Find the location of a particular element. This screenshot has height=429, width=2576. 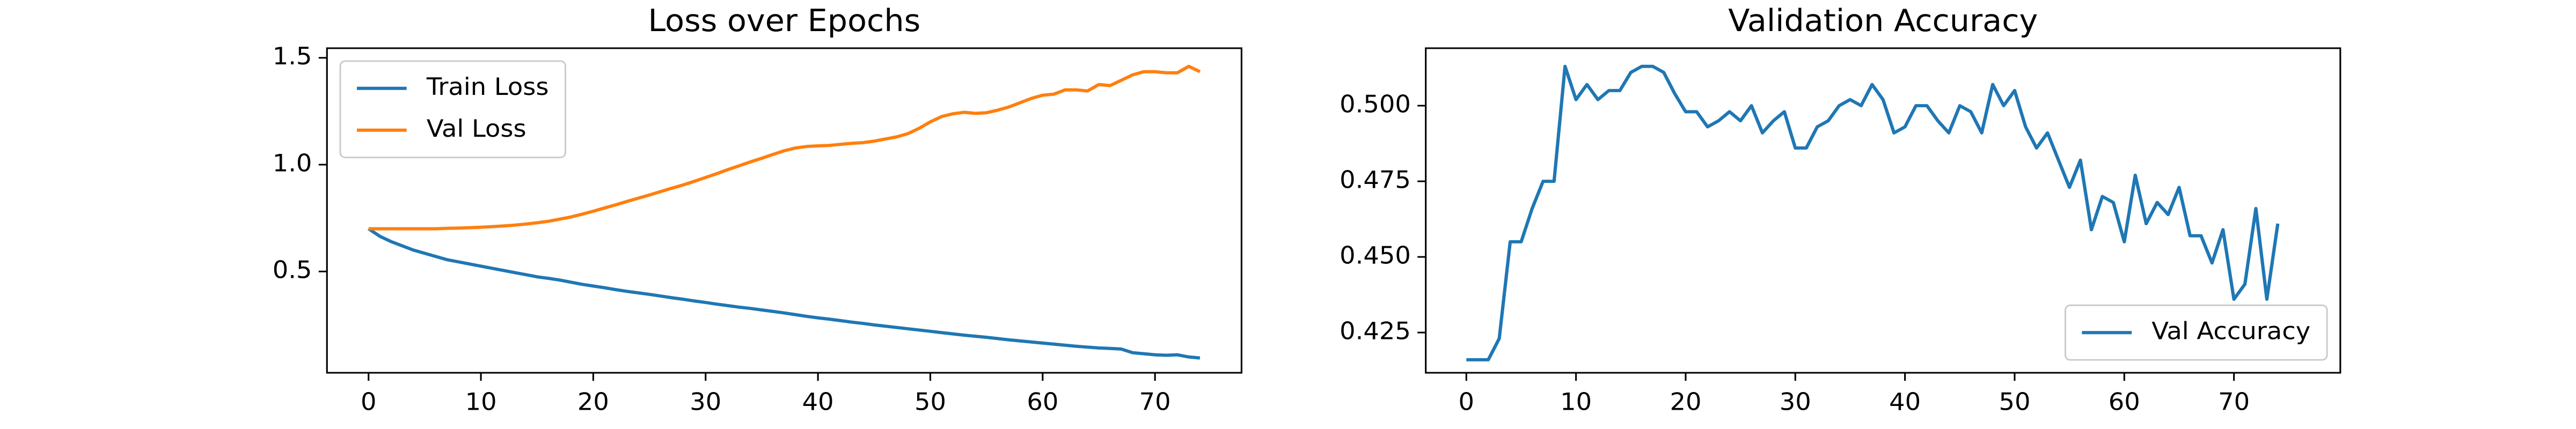

legend-label: Val Accuracy is located at coordinates (2230, 331).